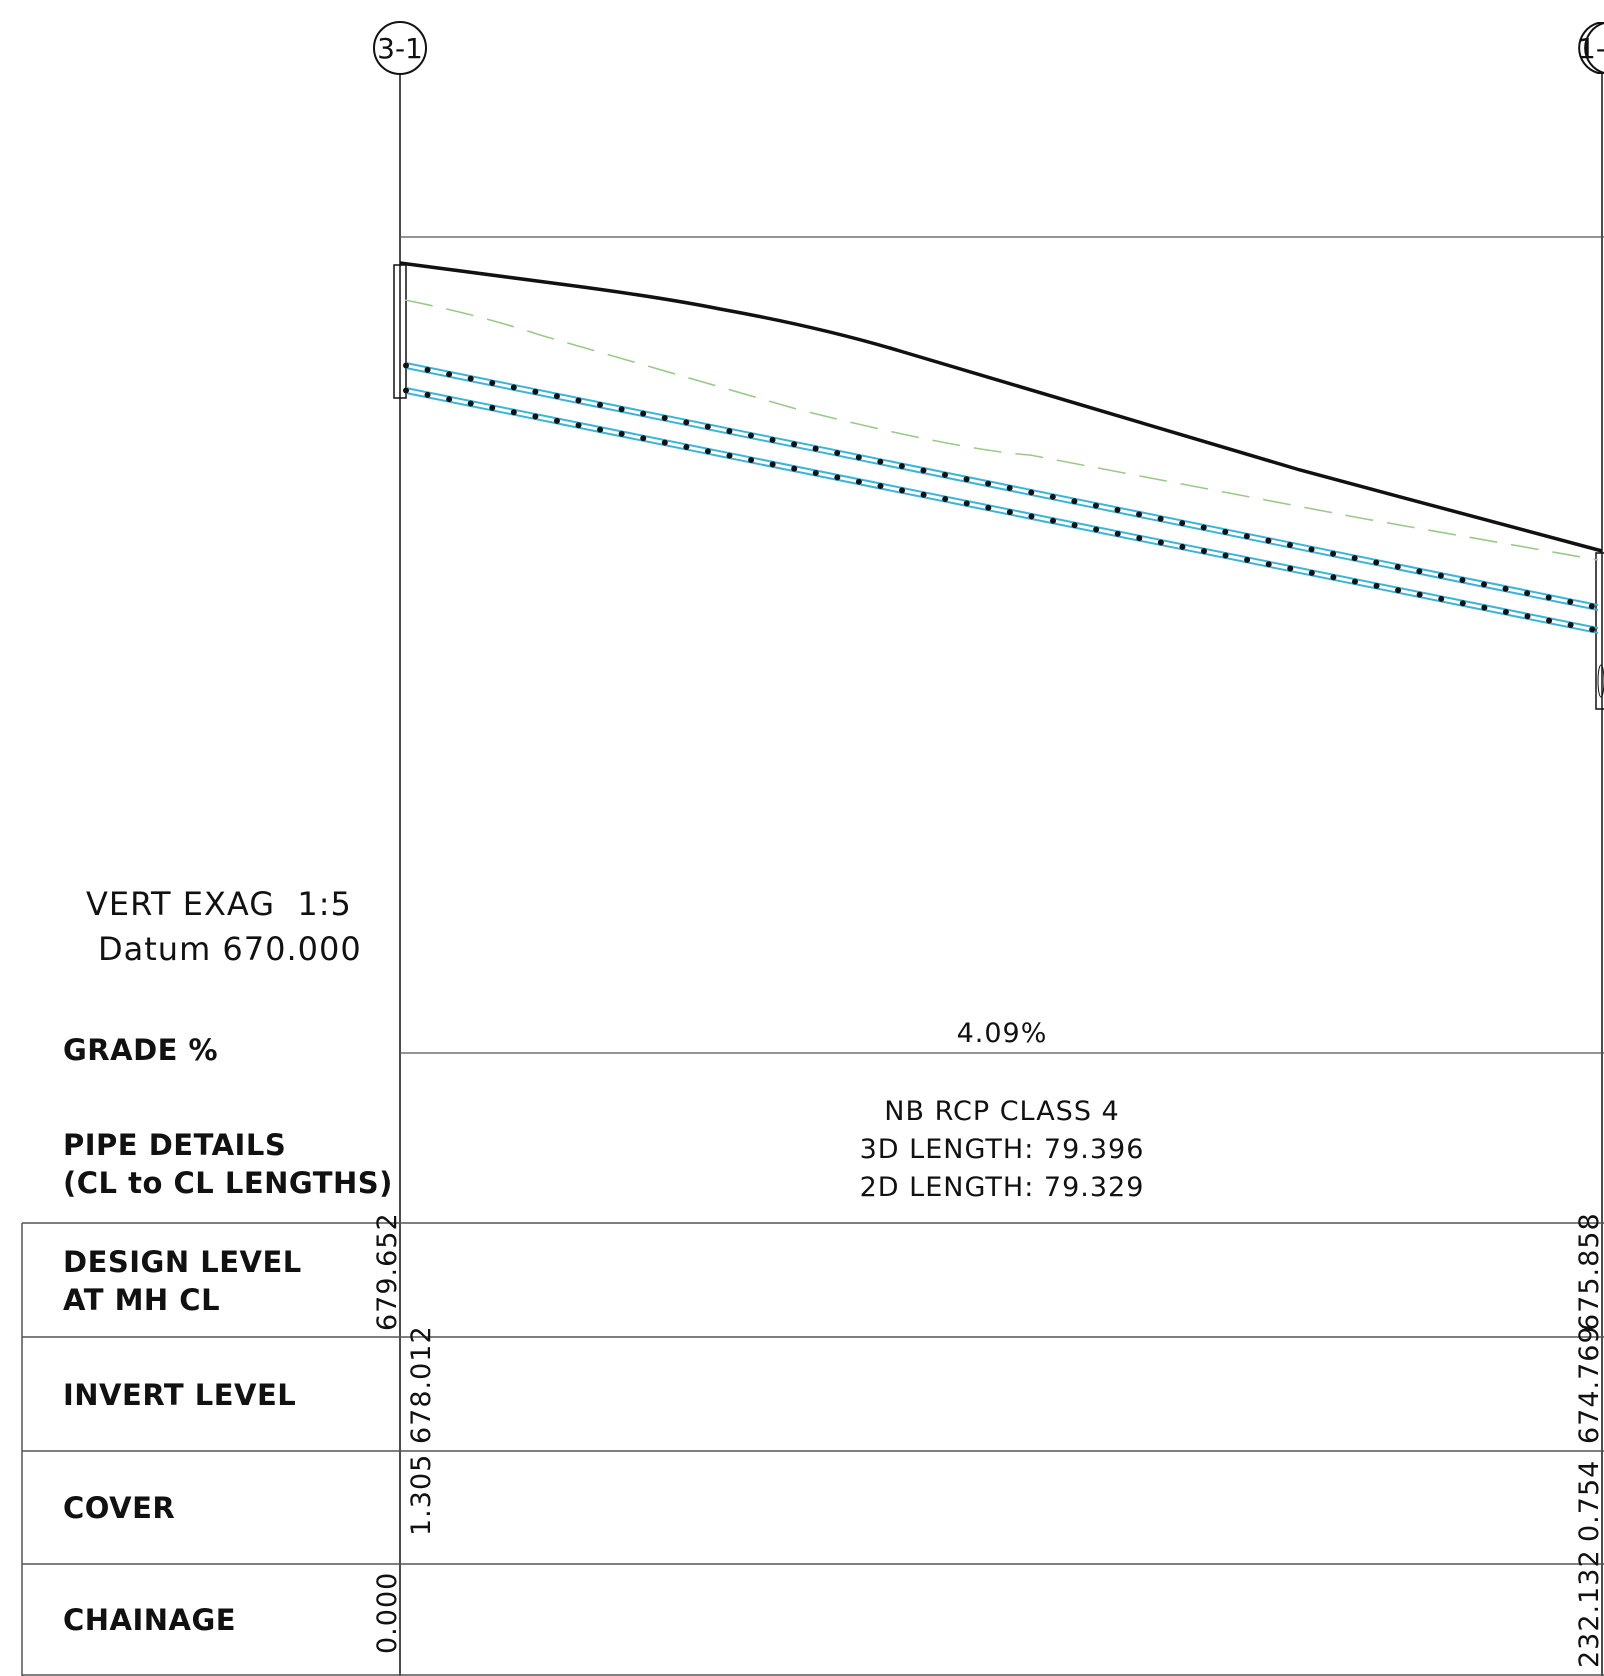 The image size is (1604, 1676). I want to click on pipe-invert, so click(1002, 510).